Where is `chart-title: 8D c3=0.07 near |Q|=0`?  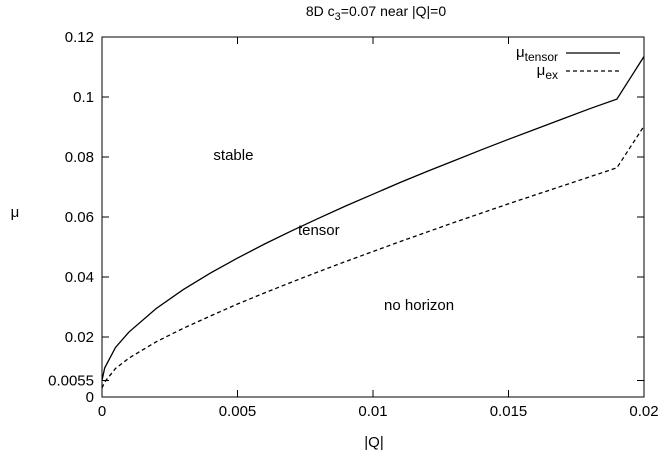
chart-title: 8D c3=0.07 near |Q|=0 is located at coordinates (376, 13).